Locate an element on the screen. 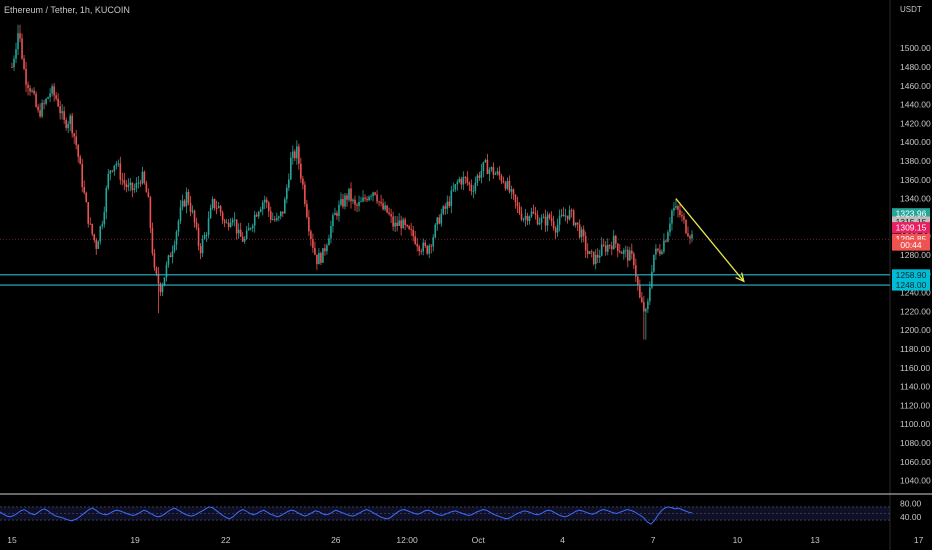 This screenshot has width=932, height=550. price-label-text: 1248.00 is located at coordinates (911, 285).